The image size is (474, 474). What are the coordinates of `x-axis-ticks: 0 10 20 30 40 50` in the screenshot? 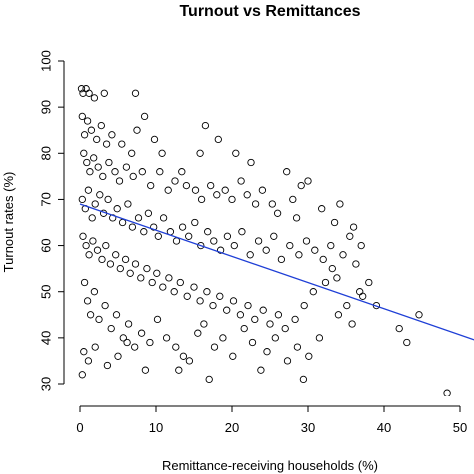 It's located at (271, 420).